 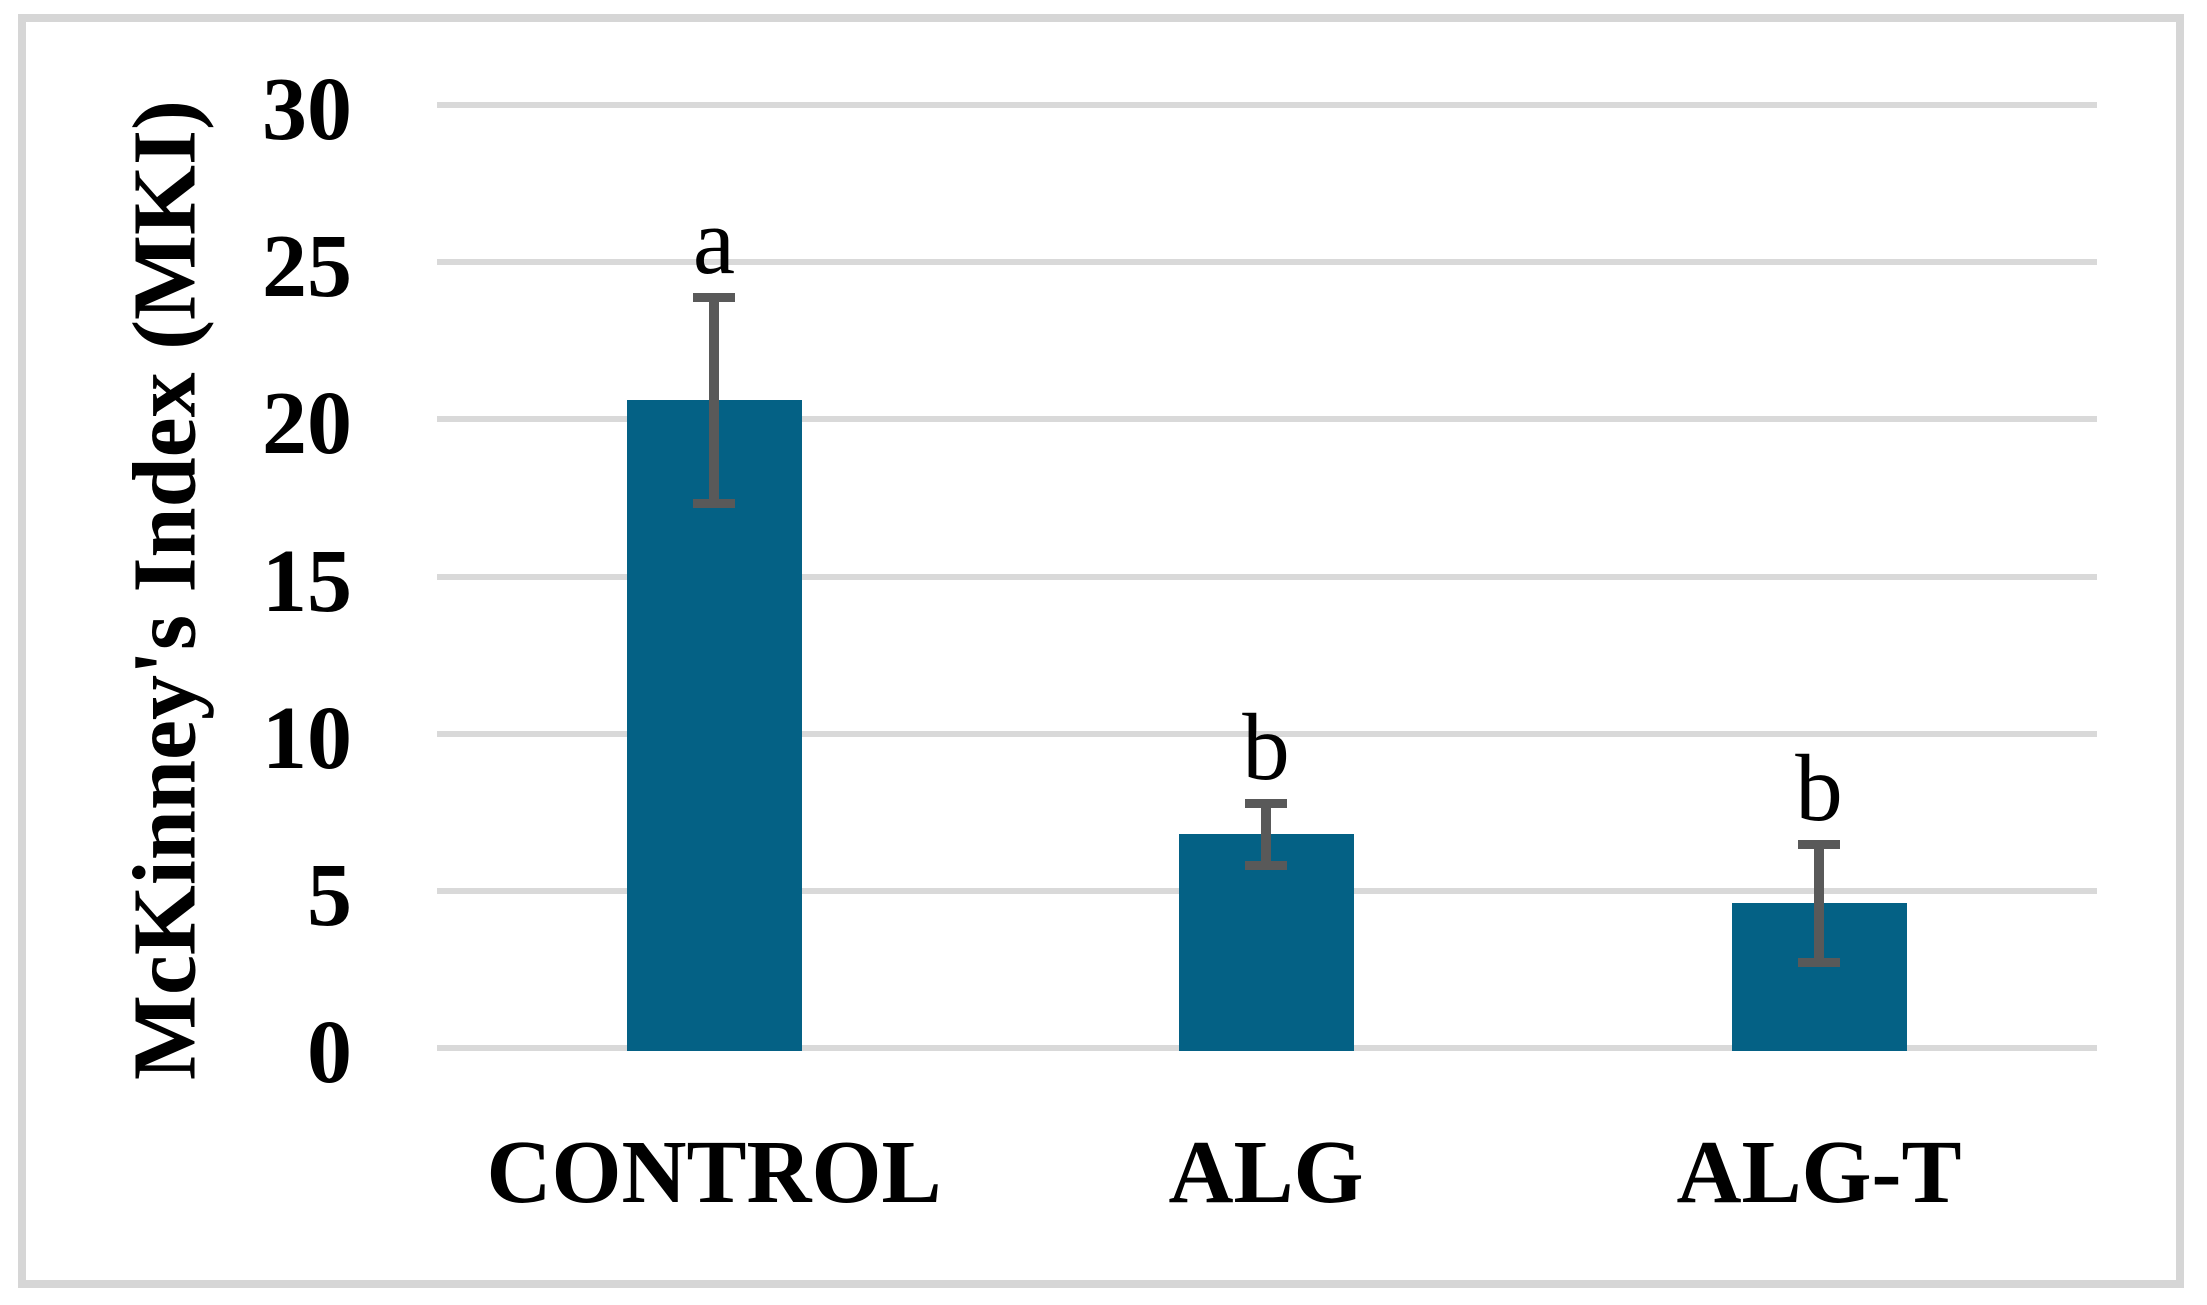 I want to click on error-bar-cap-top-control, so click(x=714, y=297).